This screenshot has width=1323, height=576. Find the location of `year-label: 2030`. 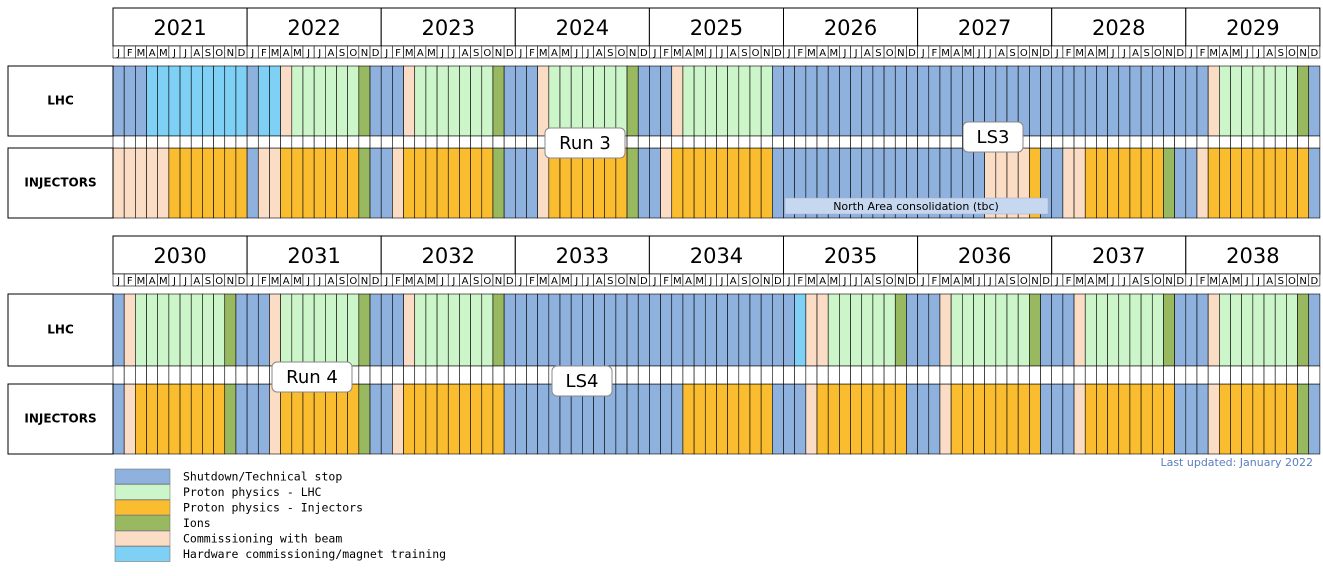

year-label: 2030 is located at coordinates (179, 256).